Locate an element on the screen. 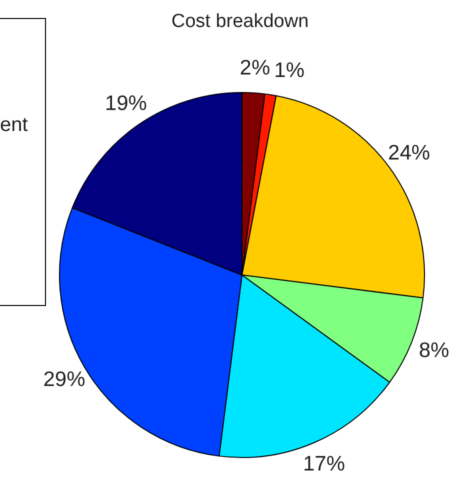  text: ent is located at coordinates (14, 125).